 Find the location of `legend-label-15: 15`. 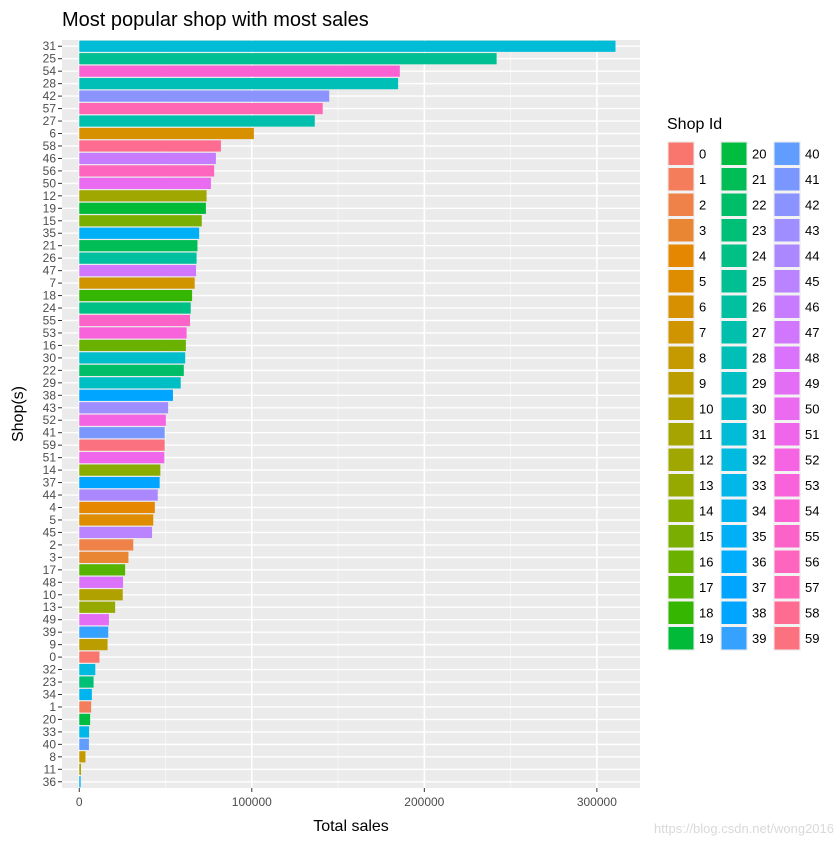

legend-label-15: 15 is located at coordinates (706, 536).